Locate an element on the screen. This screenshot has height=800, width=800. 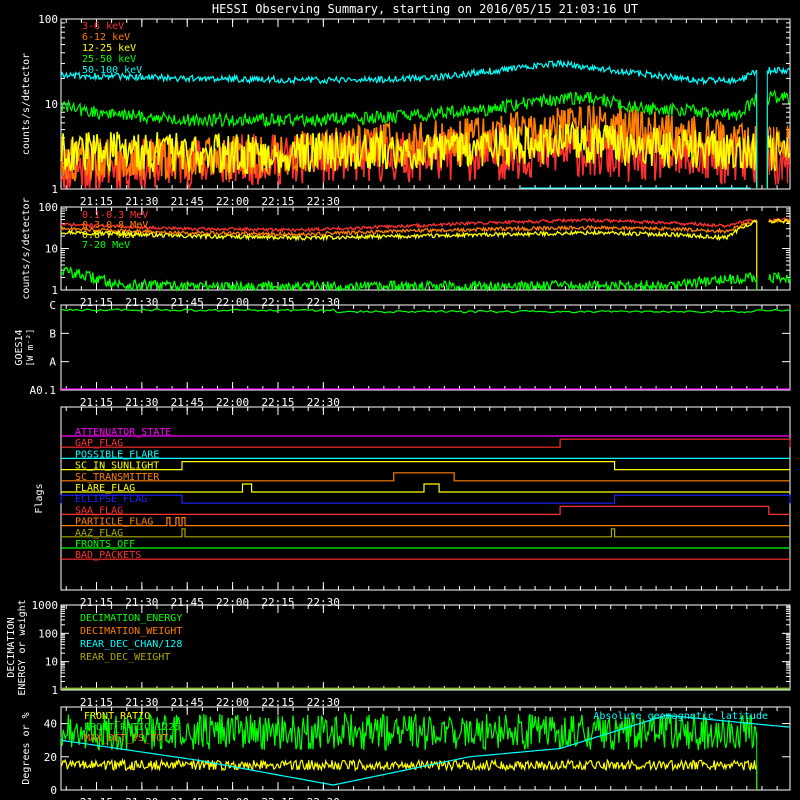
y-axis-label: GOES14 is located at coordinates (19, 347).